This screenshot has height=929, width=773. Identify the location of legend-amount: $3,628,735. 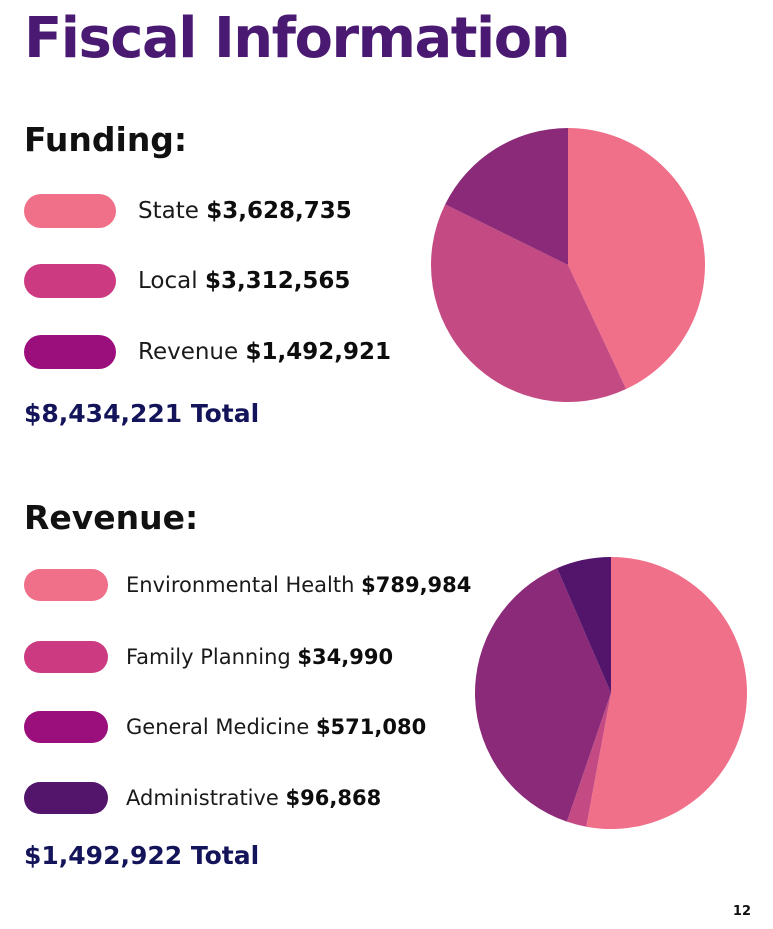
(279, 211).